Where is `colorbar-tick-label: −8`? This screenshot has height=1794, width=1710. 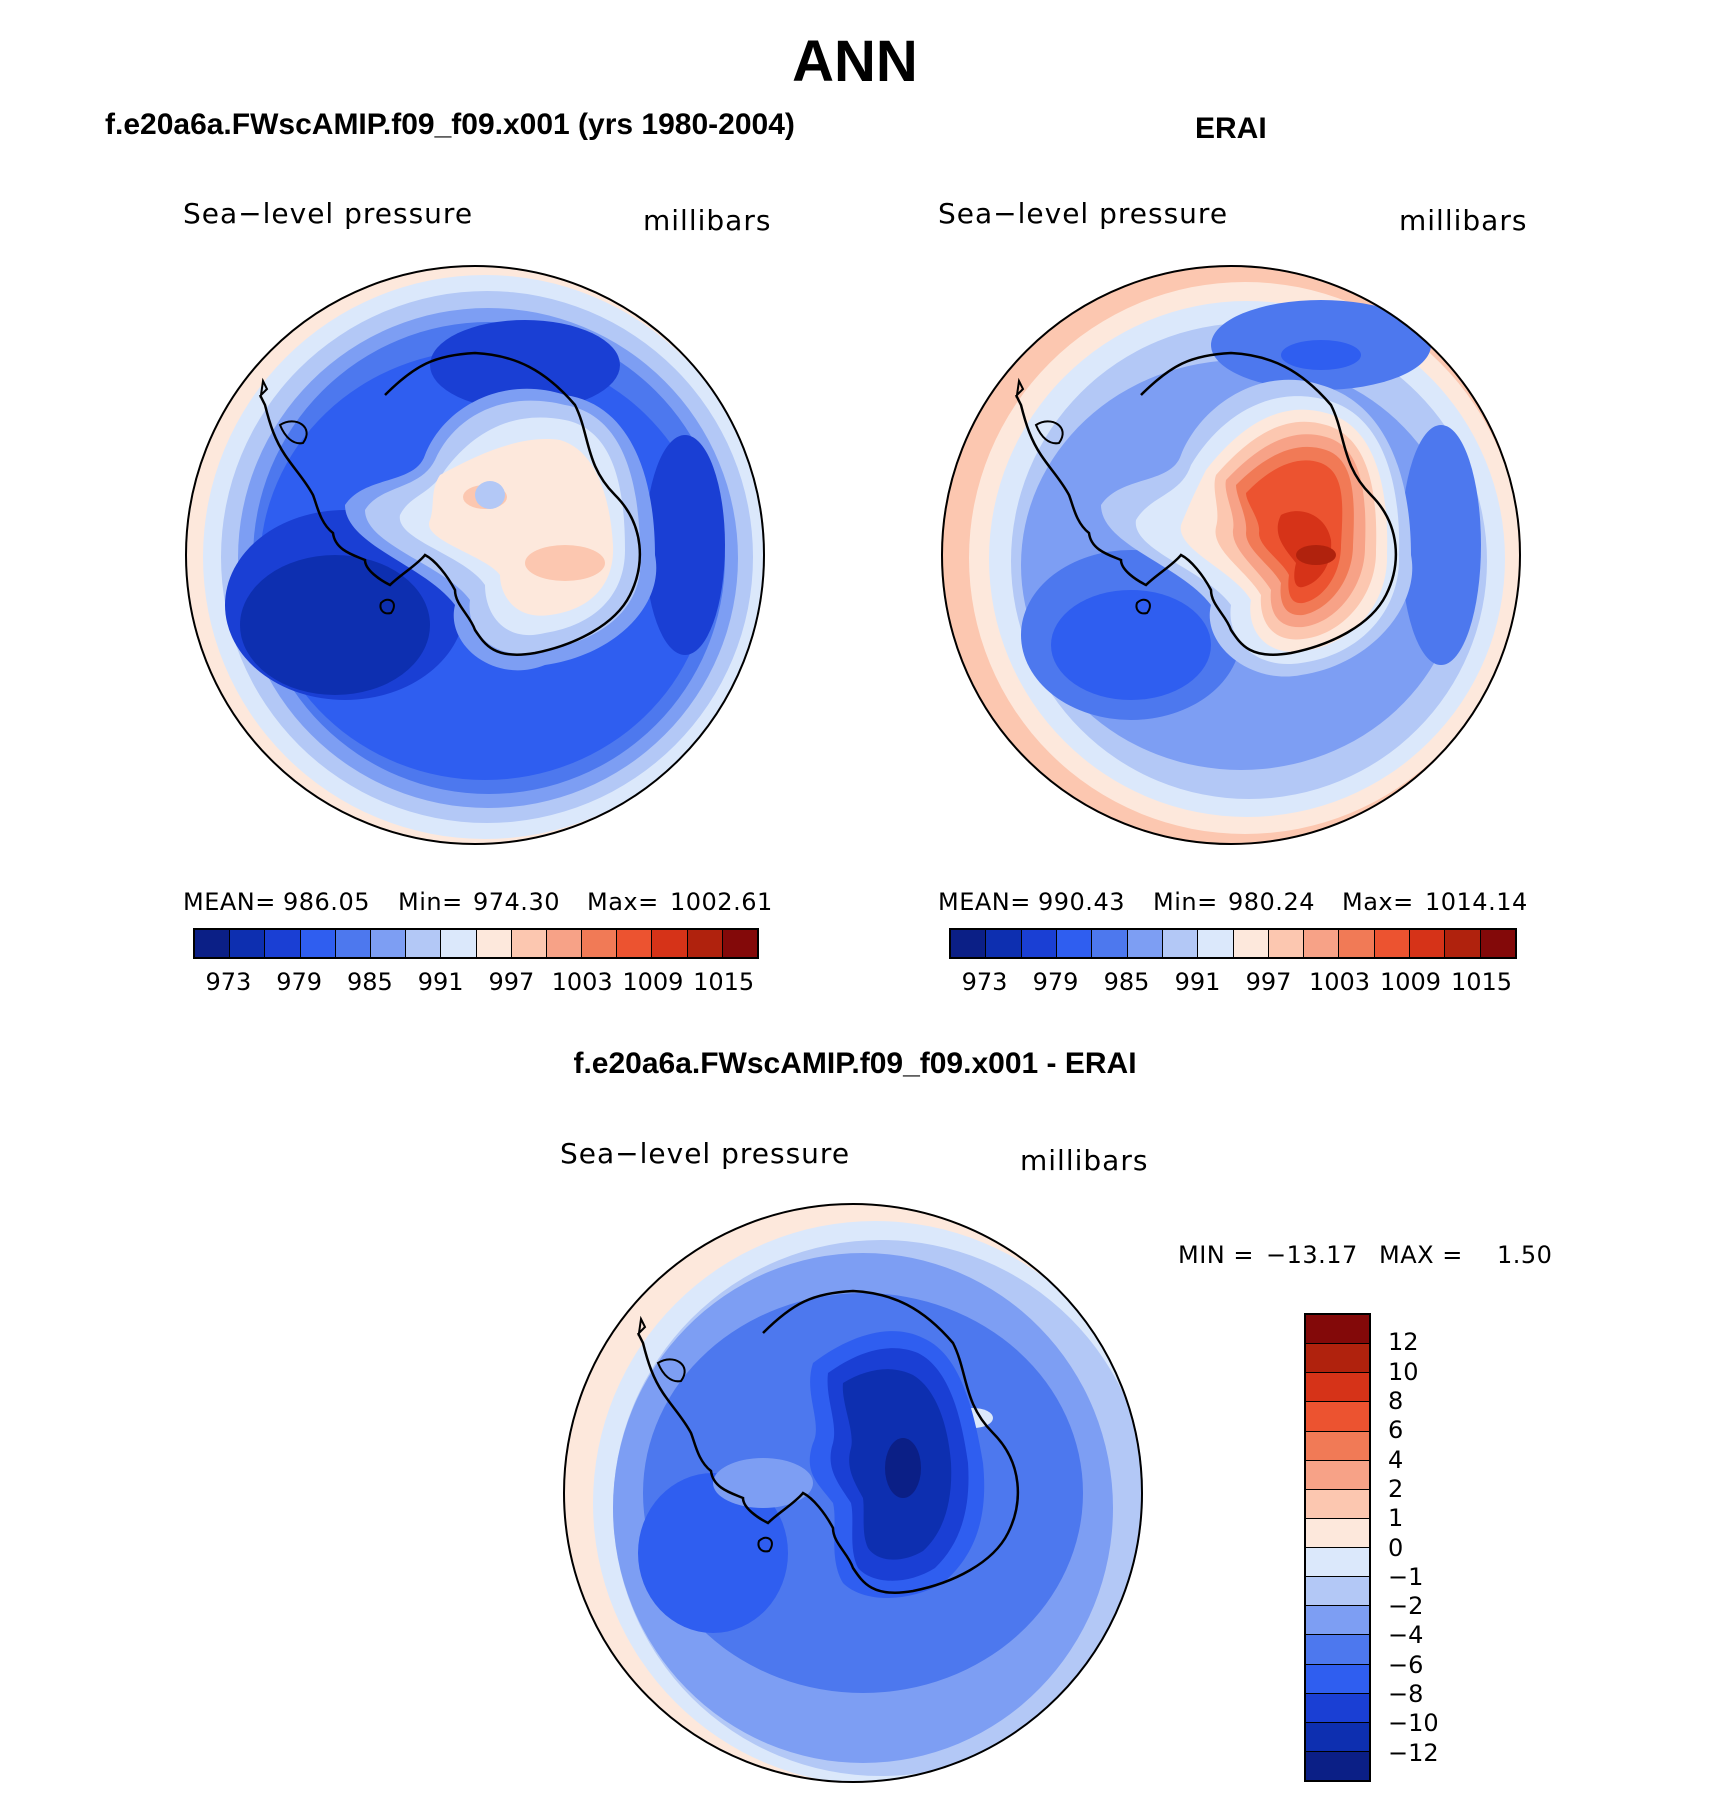 colorbar-tick-label: −8 is located at coordinates (1406, 1694).